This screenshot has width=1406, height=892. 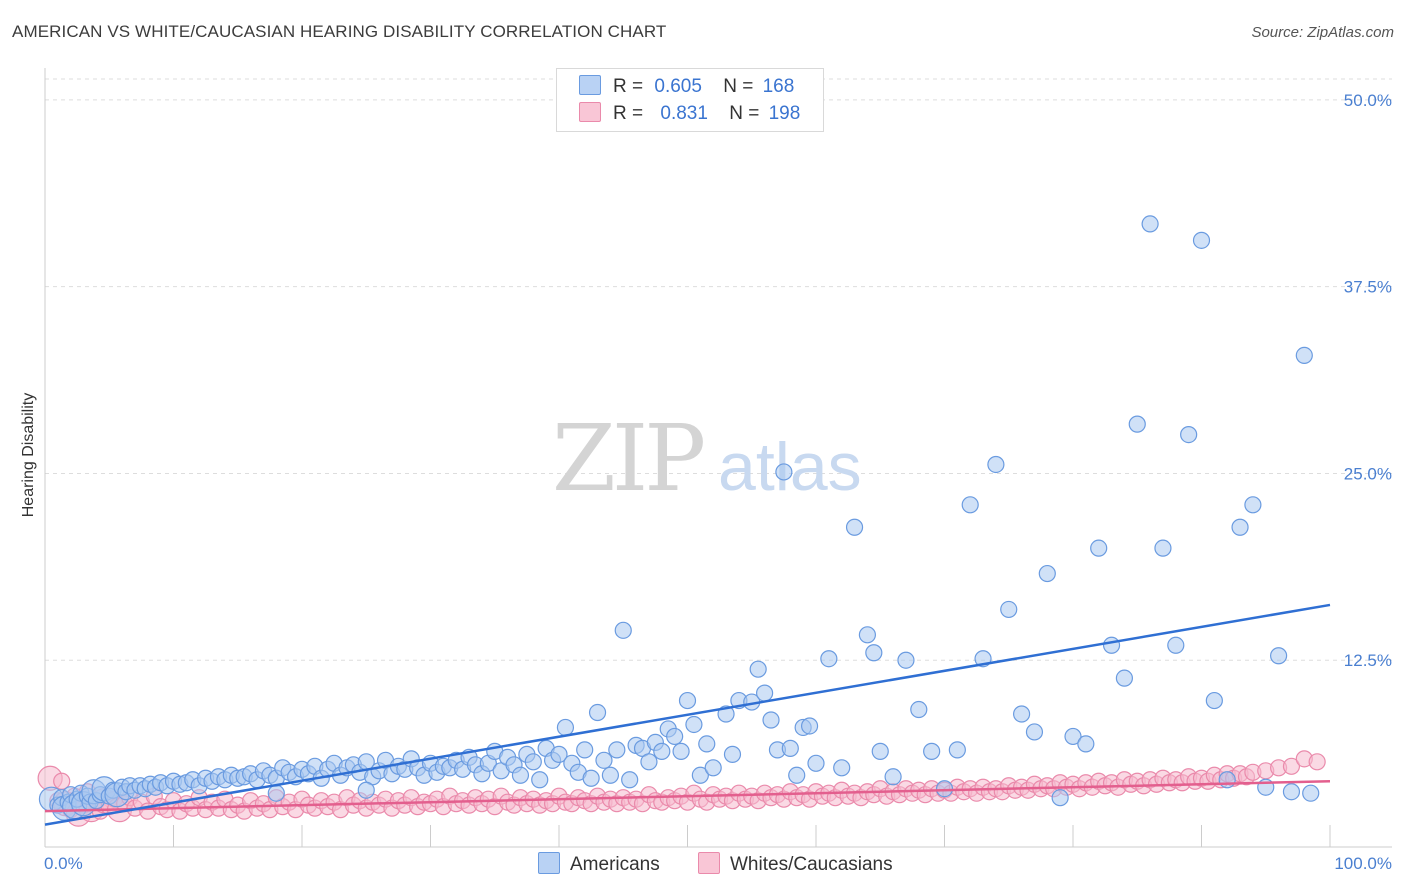 I want to click on watermark: ZIP atlas, so click(x=707, y=458).